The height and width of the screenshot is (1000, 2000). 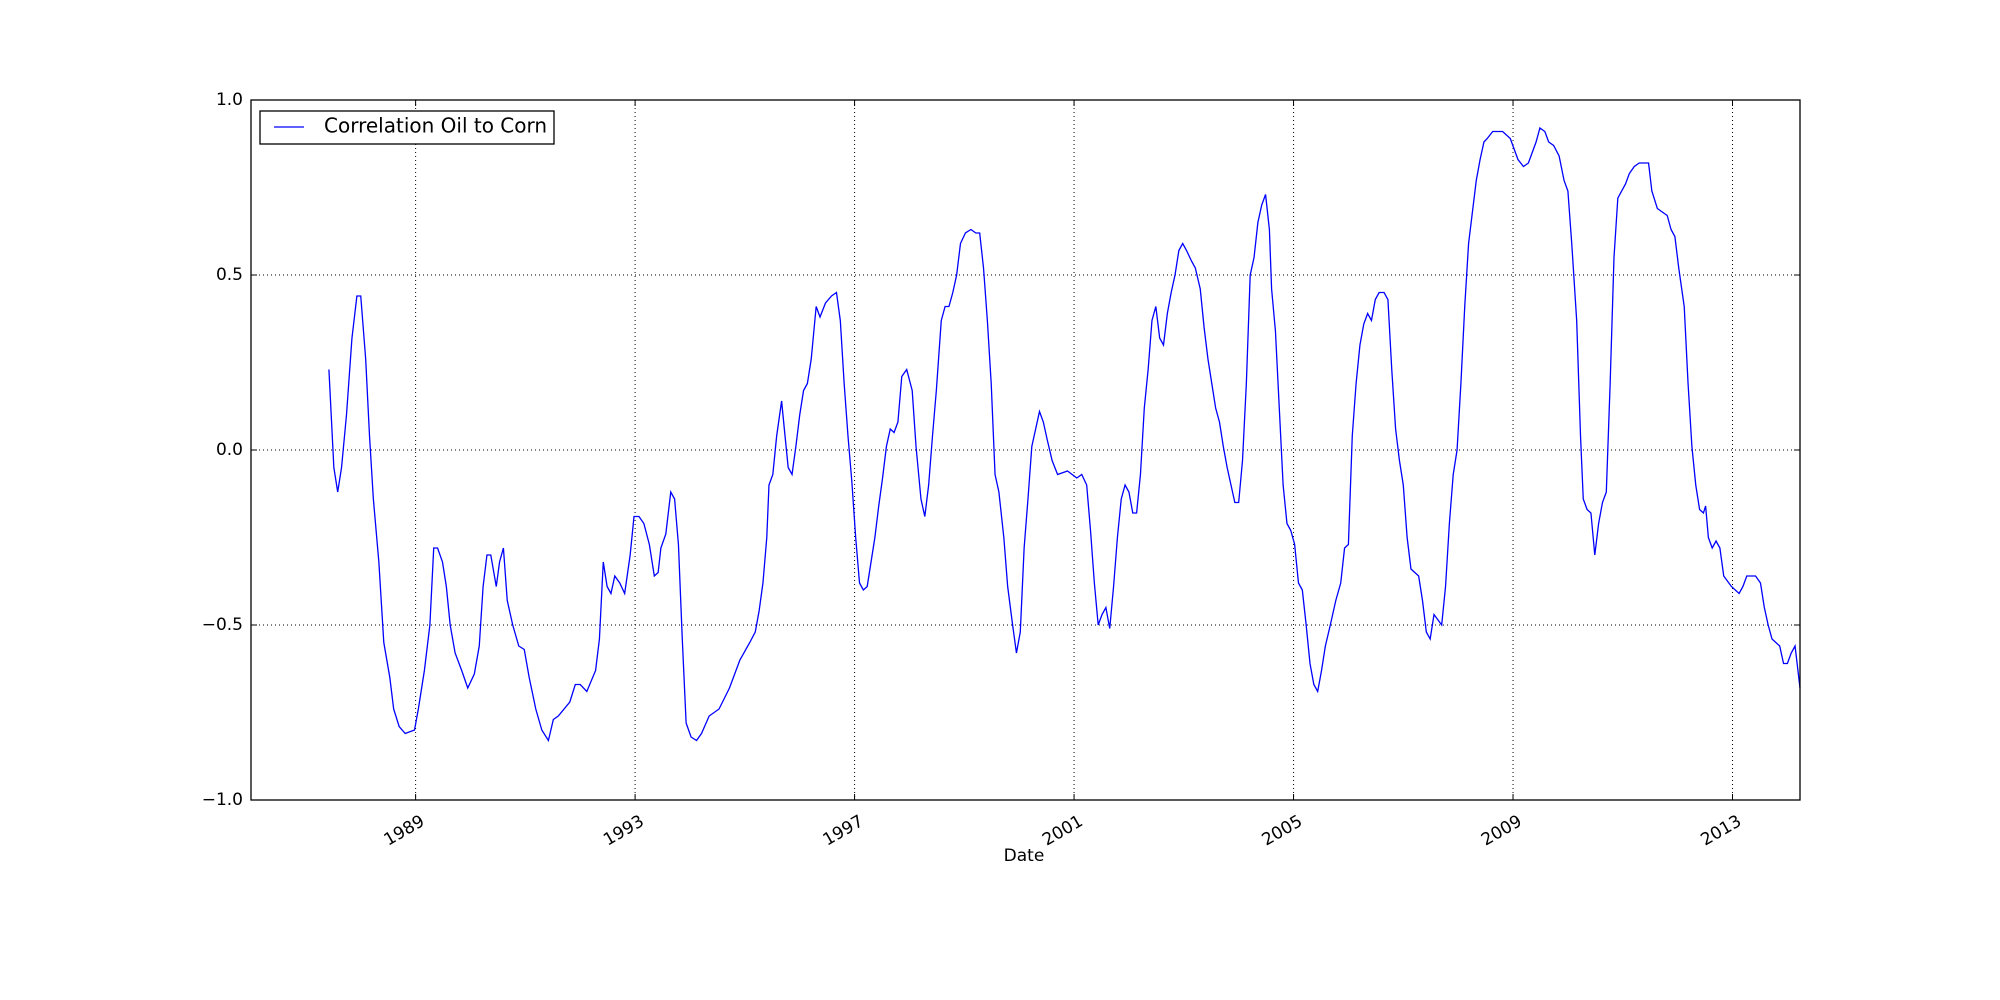 What do you see at coordinates (1024, 856) in the screenshot?
I see `x-axis-label: Date` at bounding box center [1024, 856].